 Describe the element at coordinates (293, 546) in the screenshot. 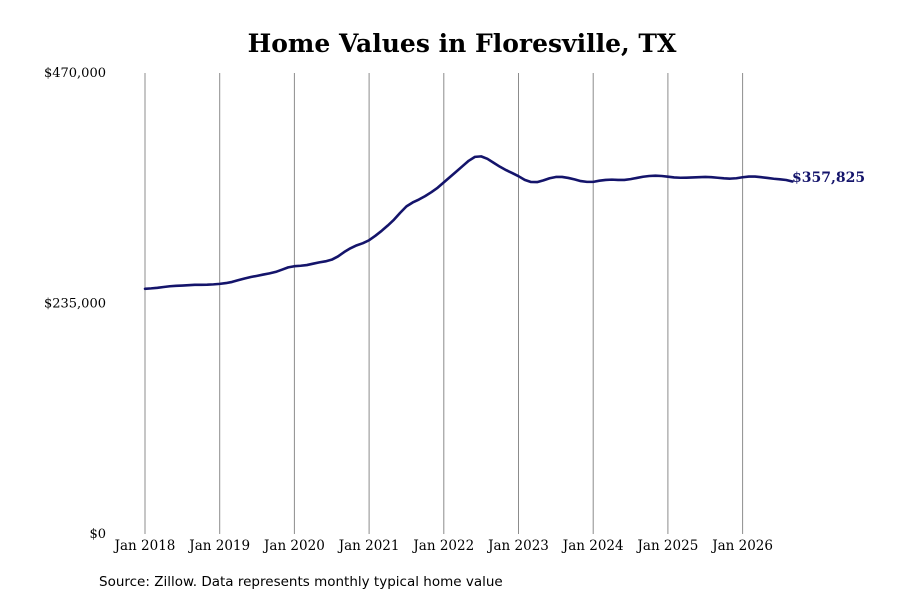

I see `x-tick-label: Jan 2020` at that location.